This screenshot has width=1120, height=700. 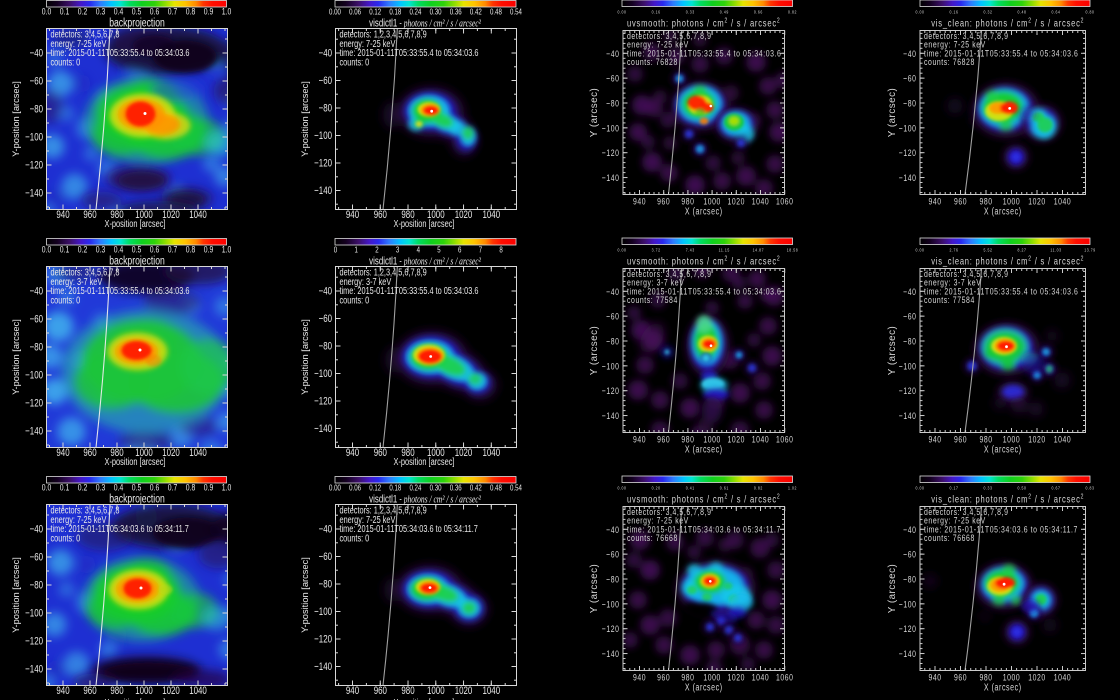 What do you see at coordinates (652, 299) in the screenshot?
I see `svg-text: counts: 77584` at bounding box center [652, 299].